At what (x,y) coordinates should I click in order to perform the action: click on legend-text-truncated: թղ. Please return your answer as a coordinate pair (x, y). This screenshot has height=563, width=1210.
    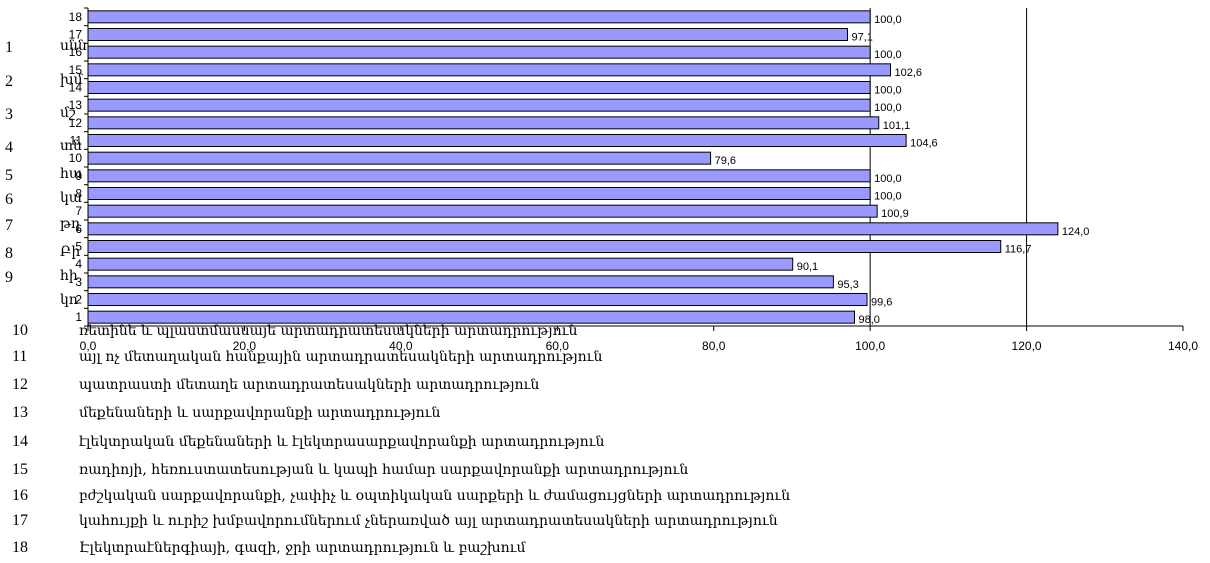
    Looking at the image, I should click on (70, 224).